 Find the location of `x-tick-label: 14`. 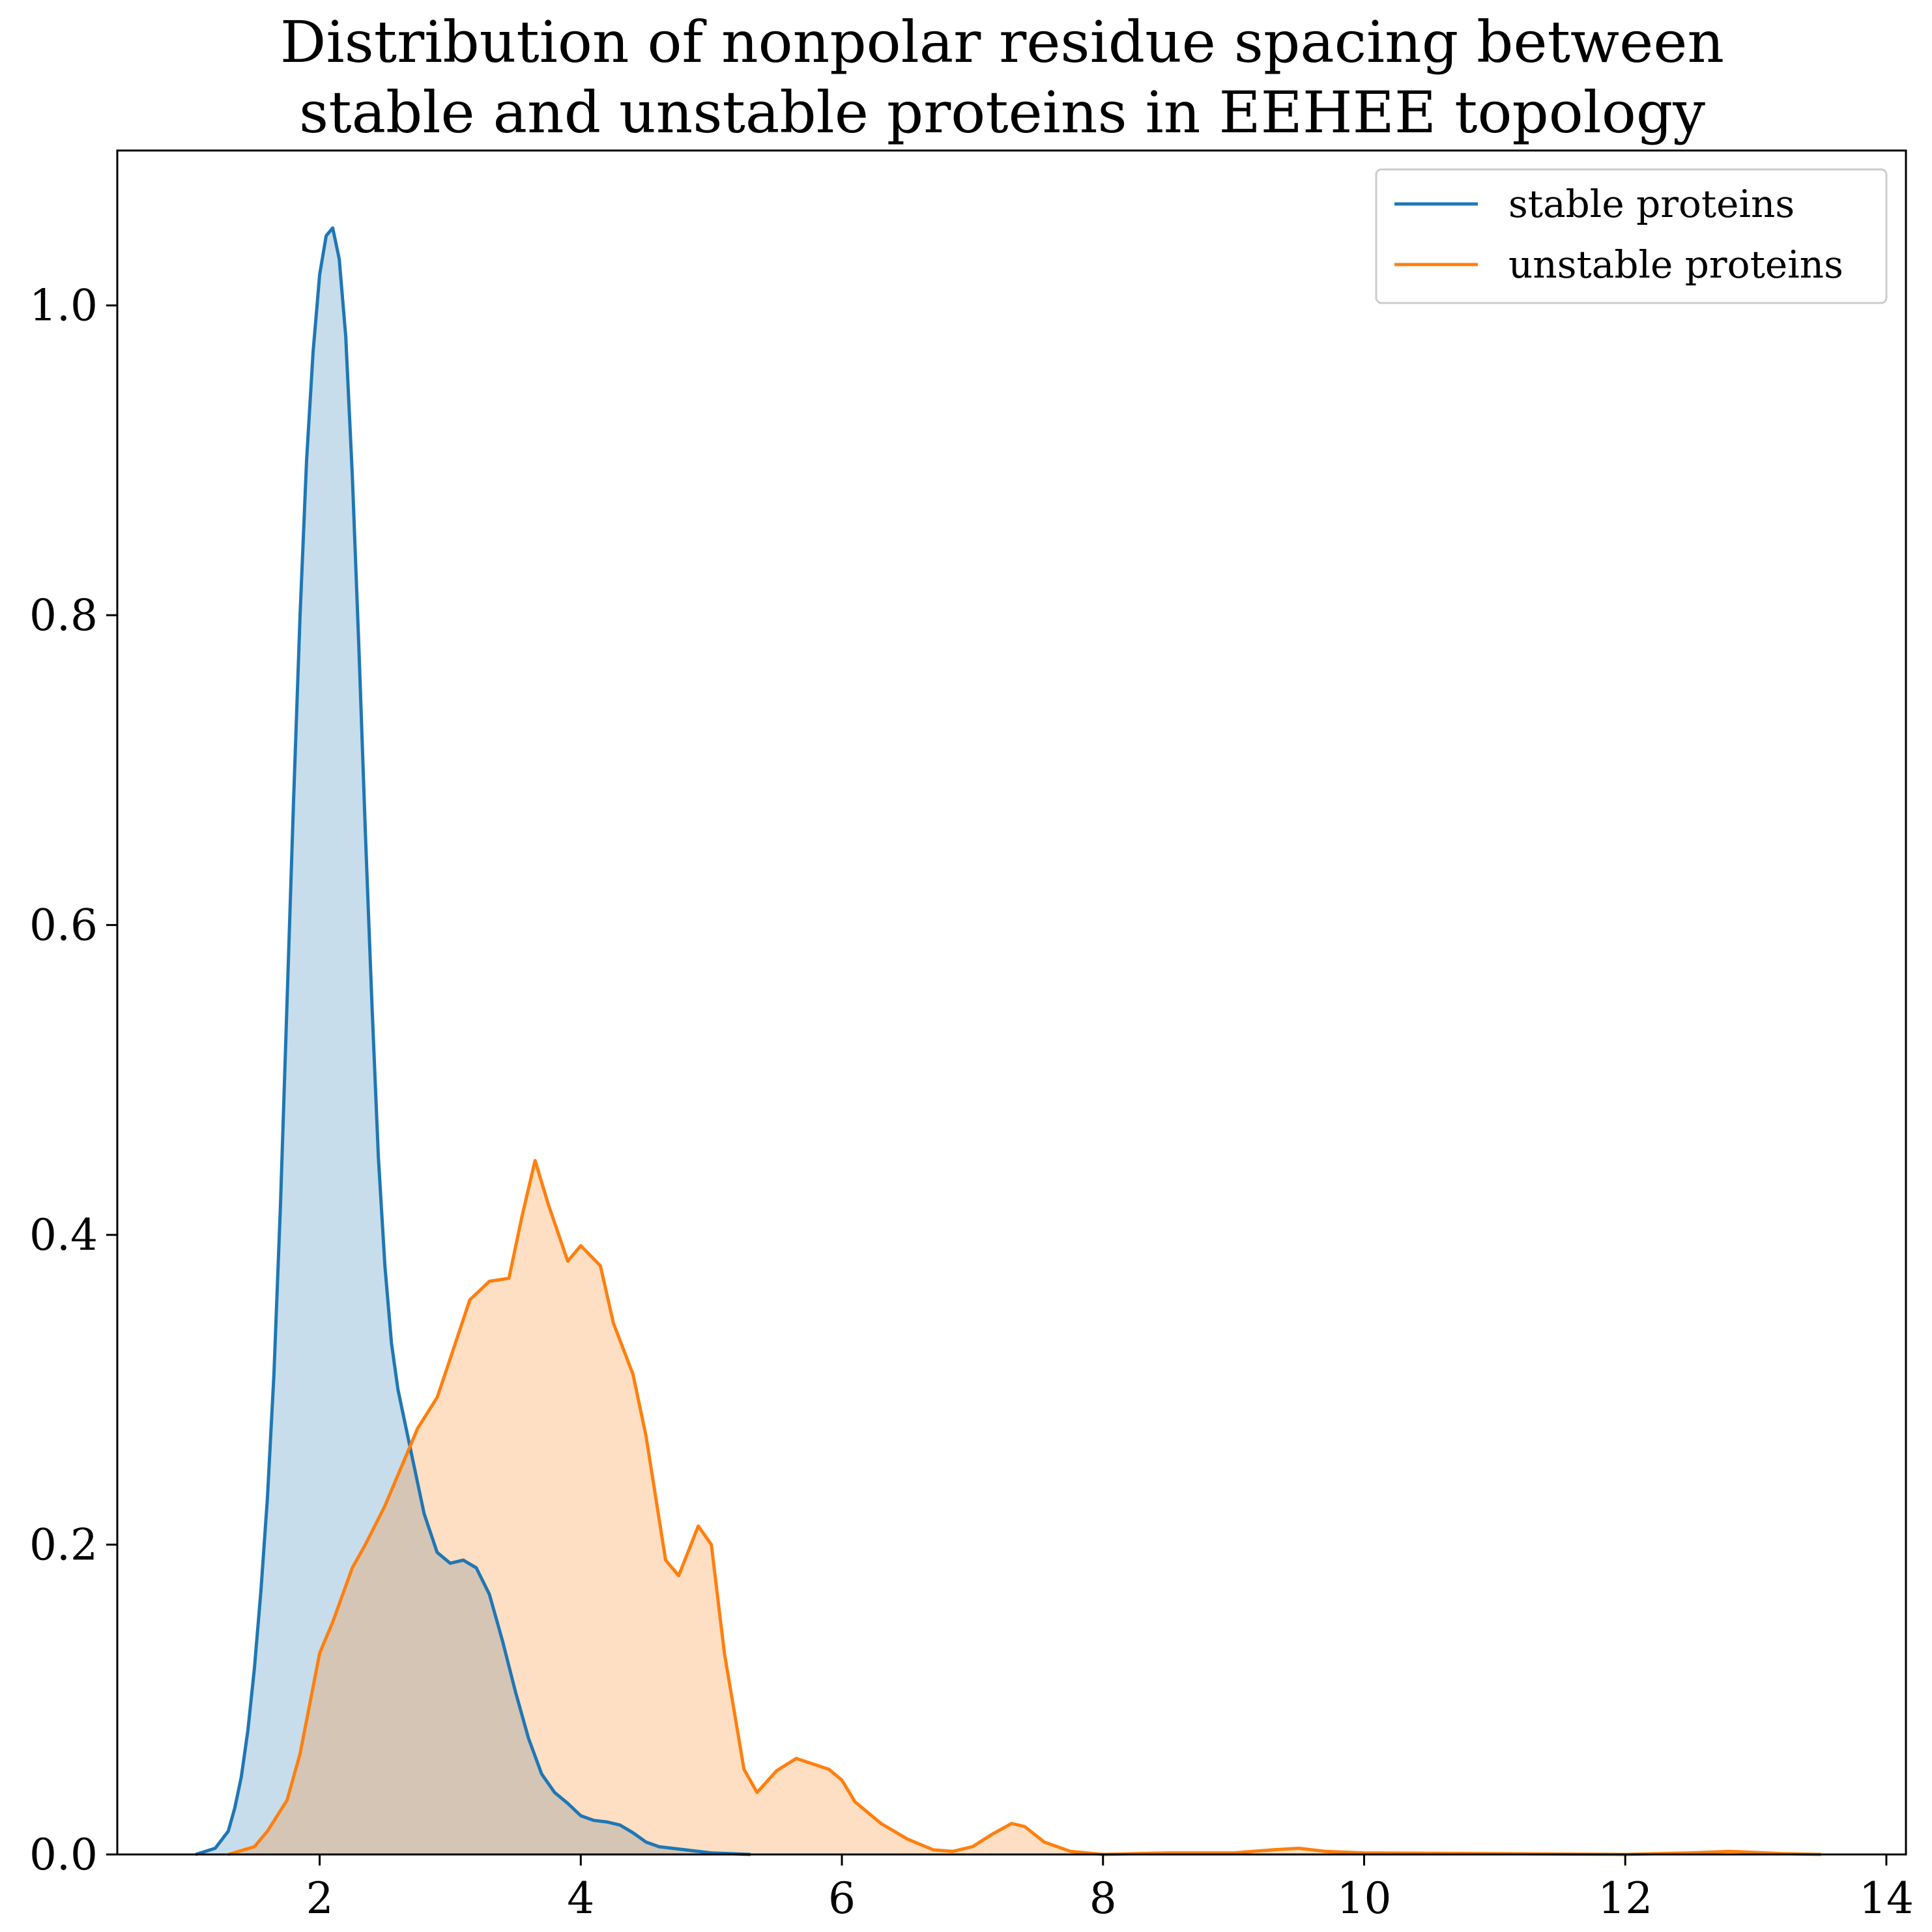

x-tick-label: 14 is located at coordinates (1886, 1898).